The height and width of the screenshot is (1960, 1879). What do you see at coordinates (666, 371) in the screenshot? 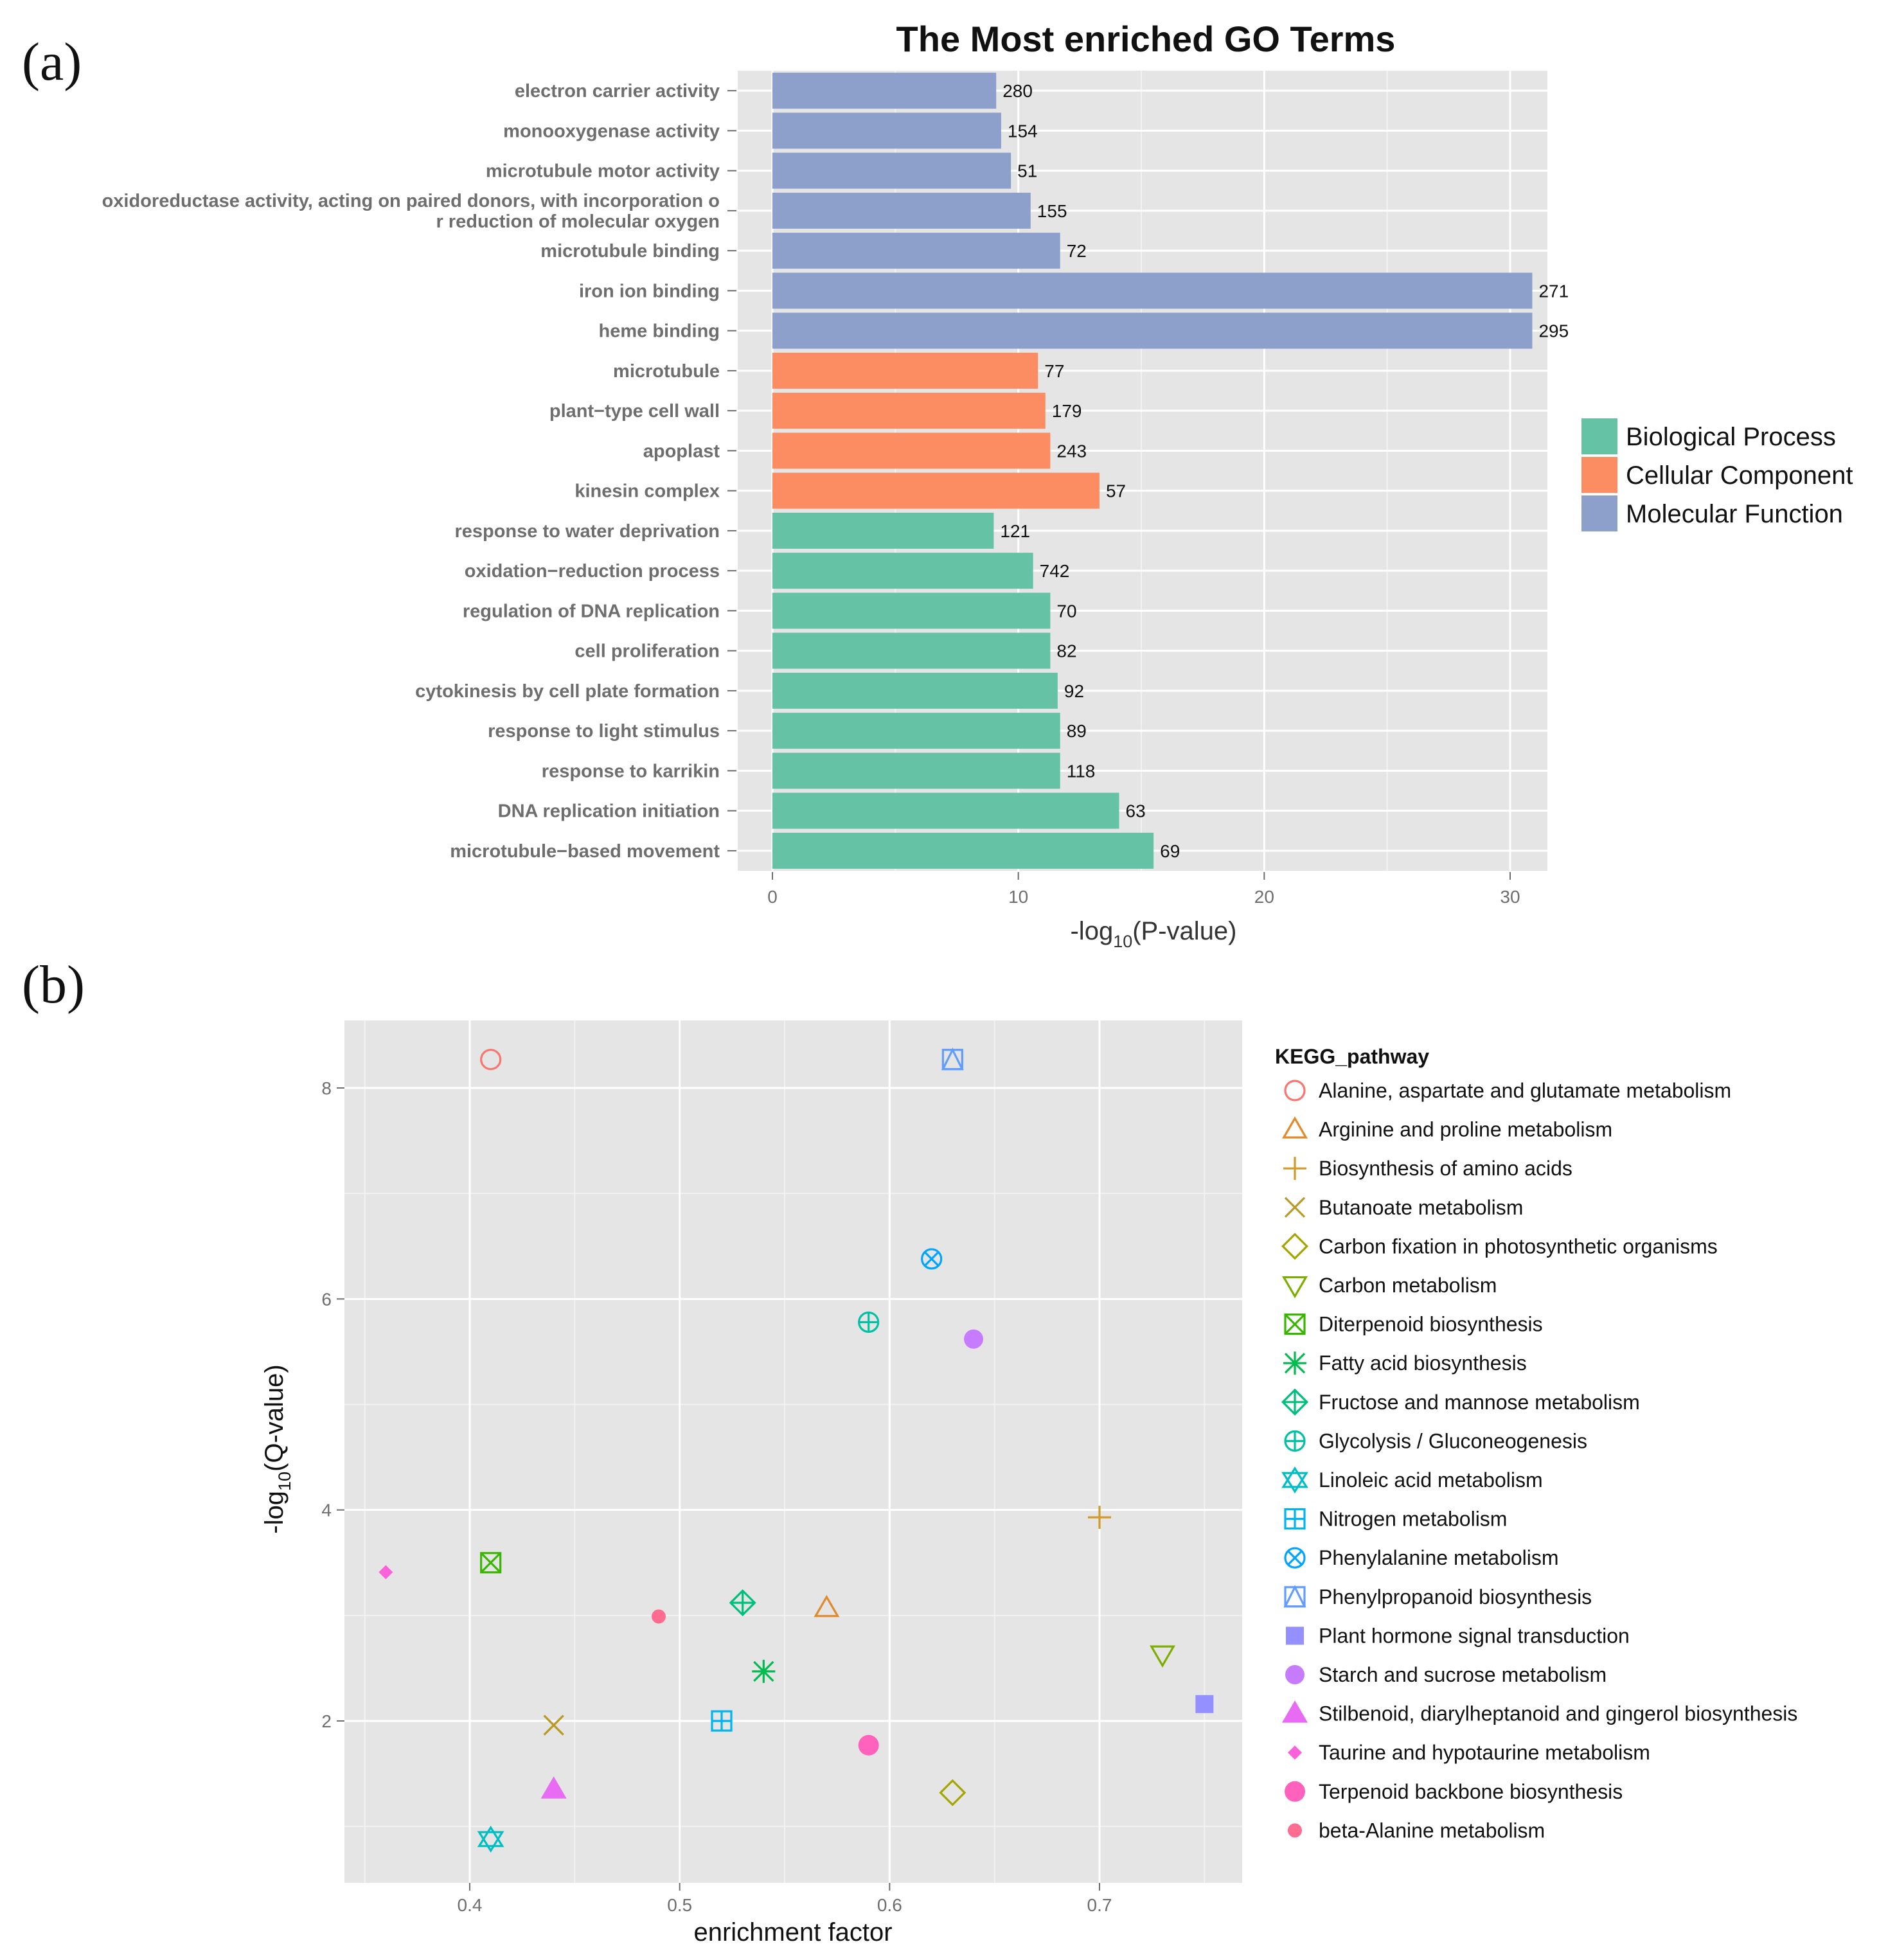
I see `category-label: microtubule` at bounding box center [666, 371].